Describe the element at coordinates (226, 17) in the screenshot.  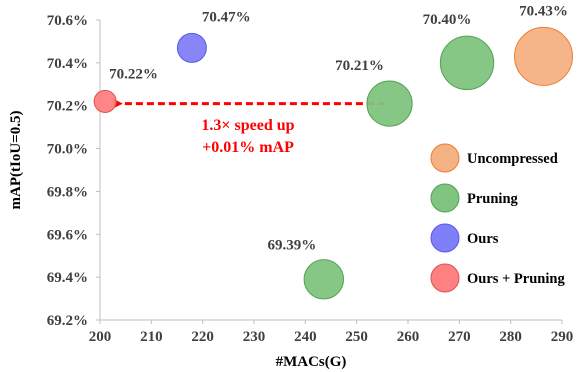
I see `data-label: 70.47%` at that location.